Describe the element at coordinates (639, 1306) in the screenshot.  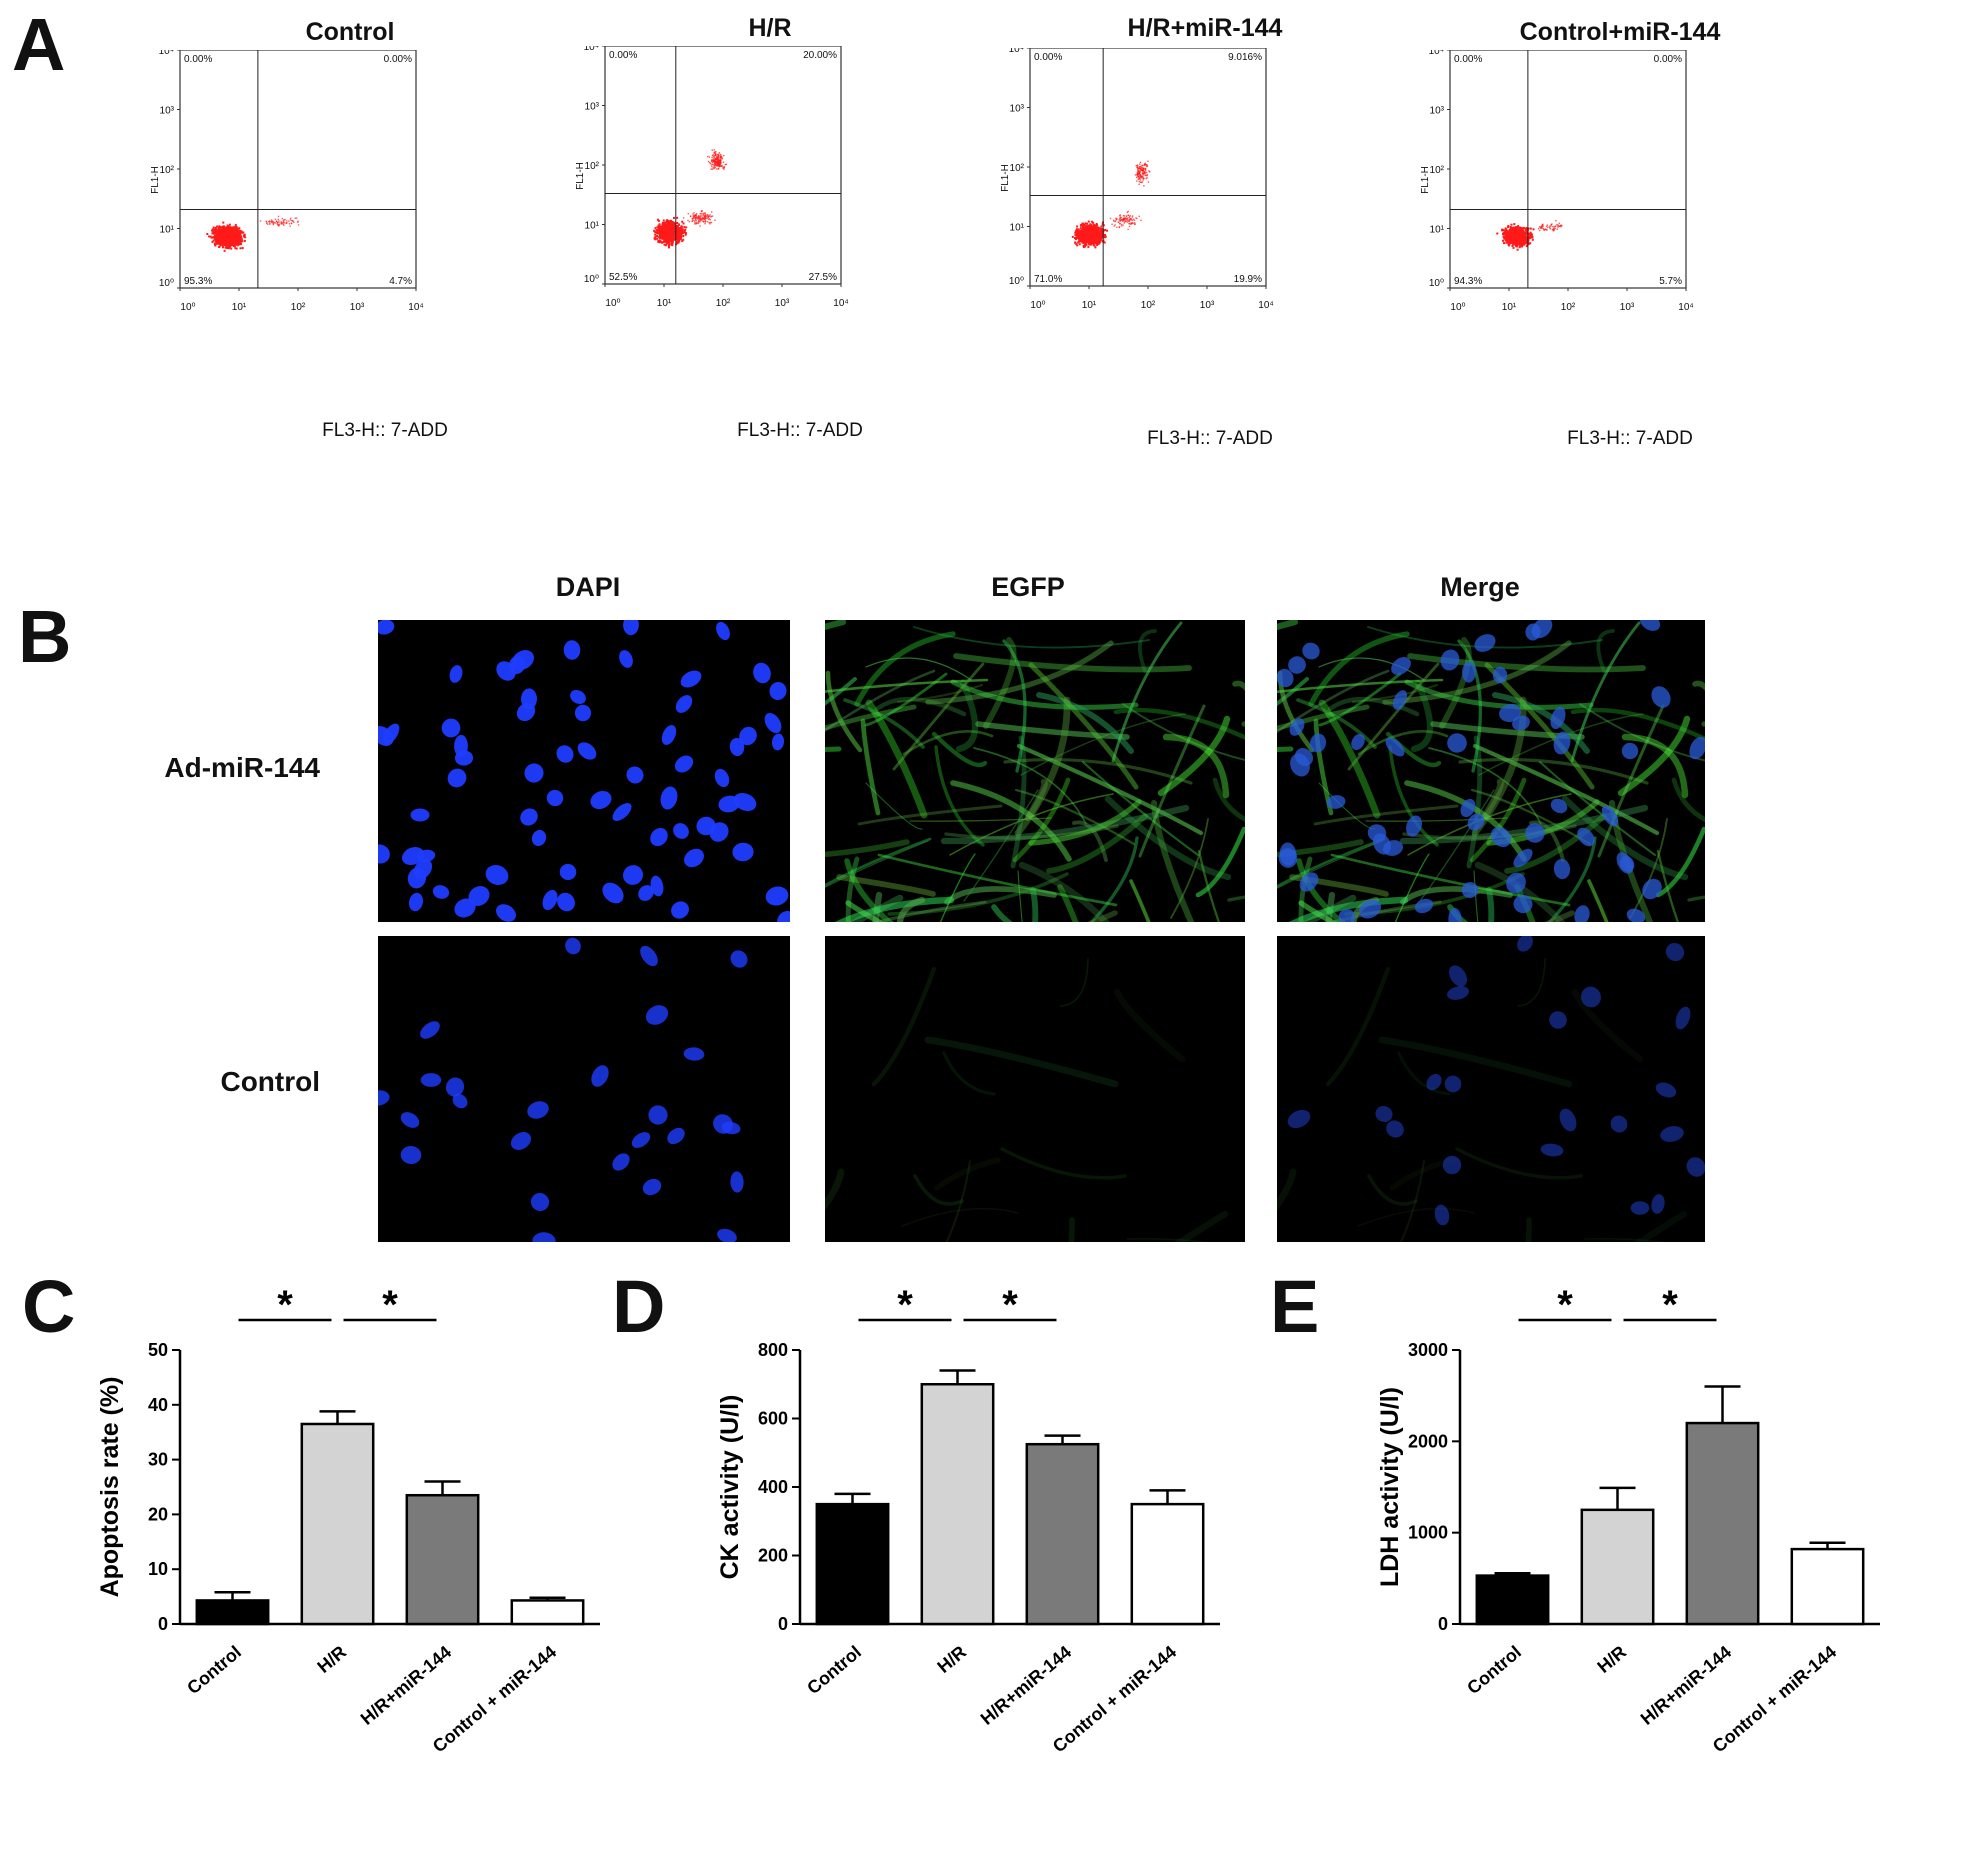
I see `panel-d-letter: D` at that location.